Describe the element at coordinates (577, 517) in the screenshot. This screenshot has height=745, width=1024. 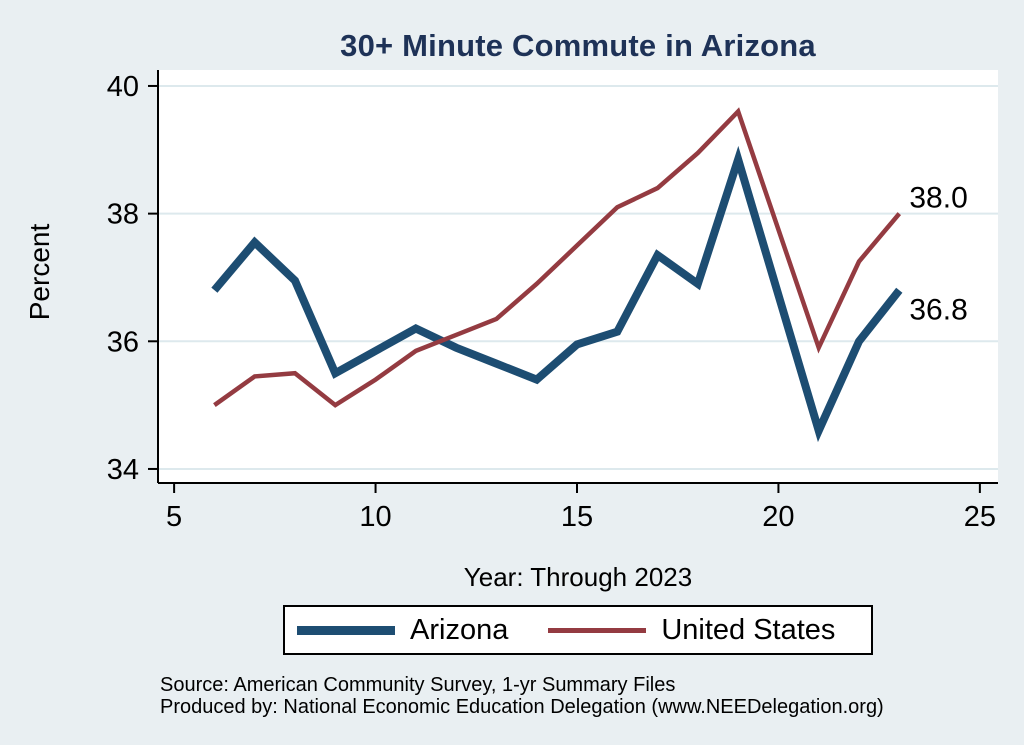
I see `x-tick-label-15: 15` at that location.